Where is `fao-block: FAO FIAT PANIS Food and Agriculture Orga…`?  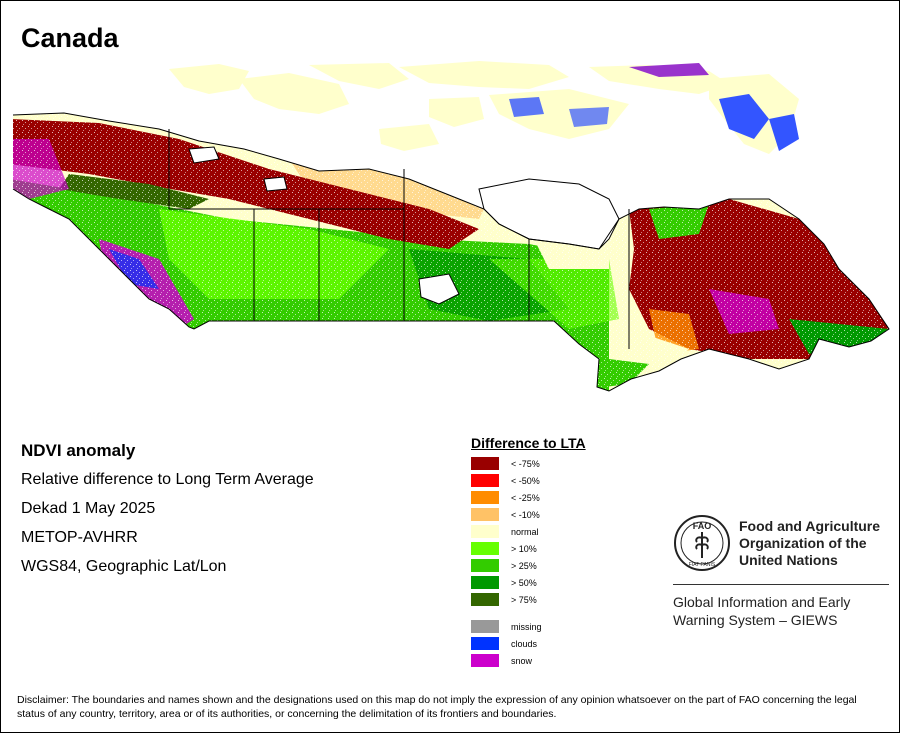 fao-block: FAO FIAT PANIS Food and Agriculture Orga… is located at coordinates (781, 571).